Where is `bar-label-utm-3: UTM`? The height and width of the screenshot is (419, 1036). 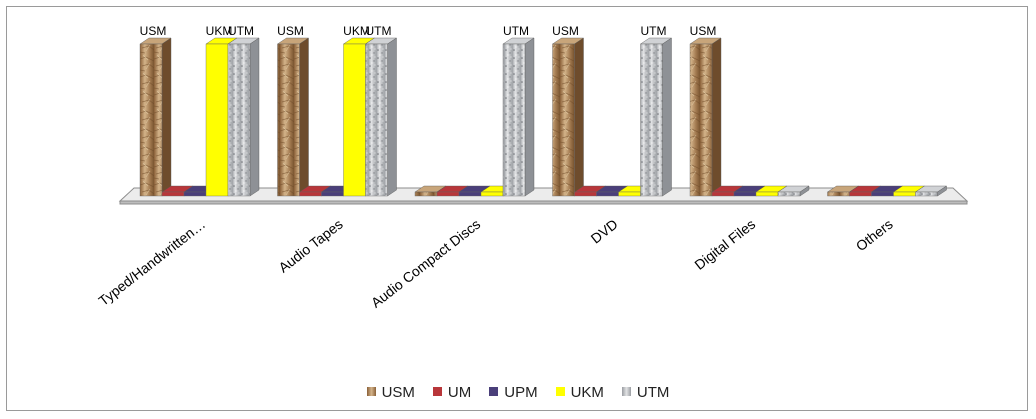
bar-label-utm-3: UTM is located at coordinates (654, 31).